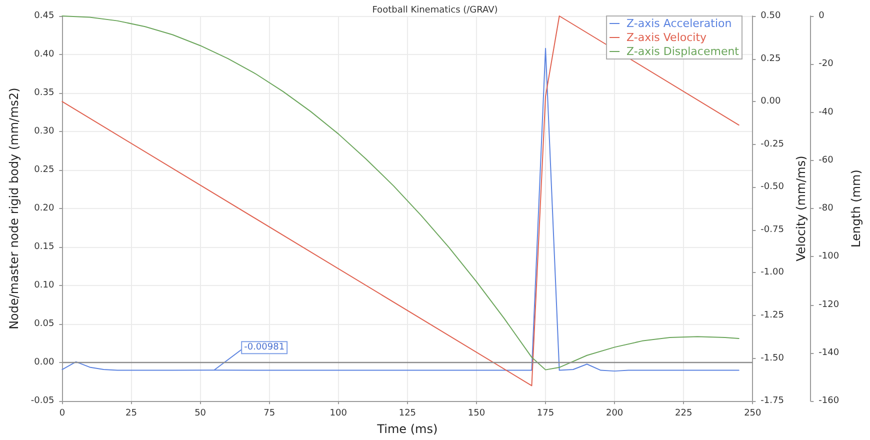 The width and height of the screenshot is (870, 440). I want to click on legend-label: Z-axis Velocity, so click(667, 37).